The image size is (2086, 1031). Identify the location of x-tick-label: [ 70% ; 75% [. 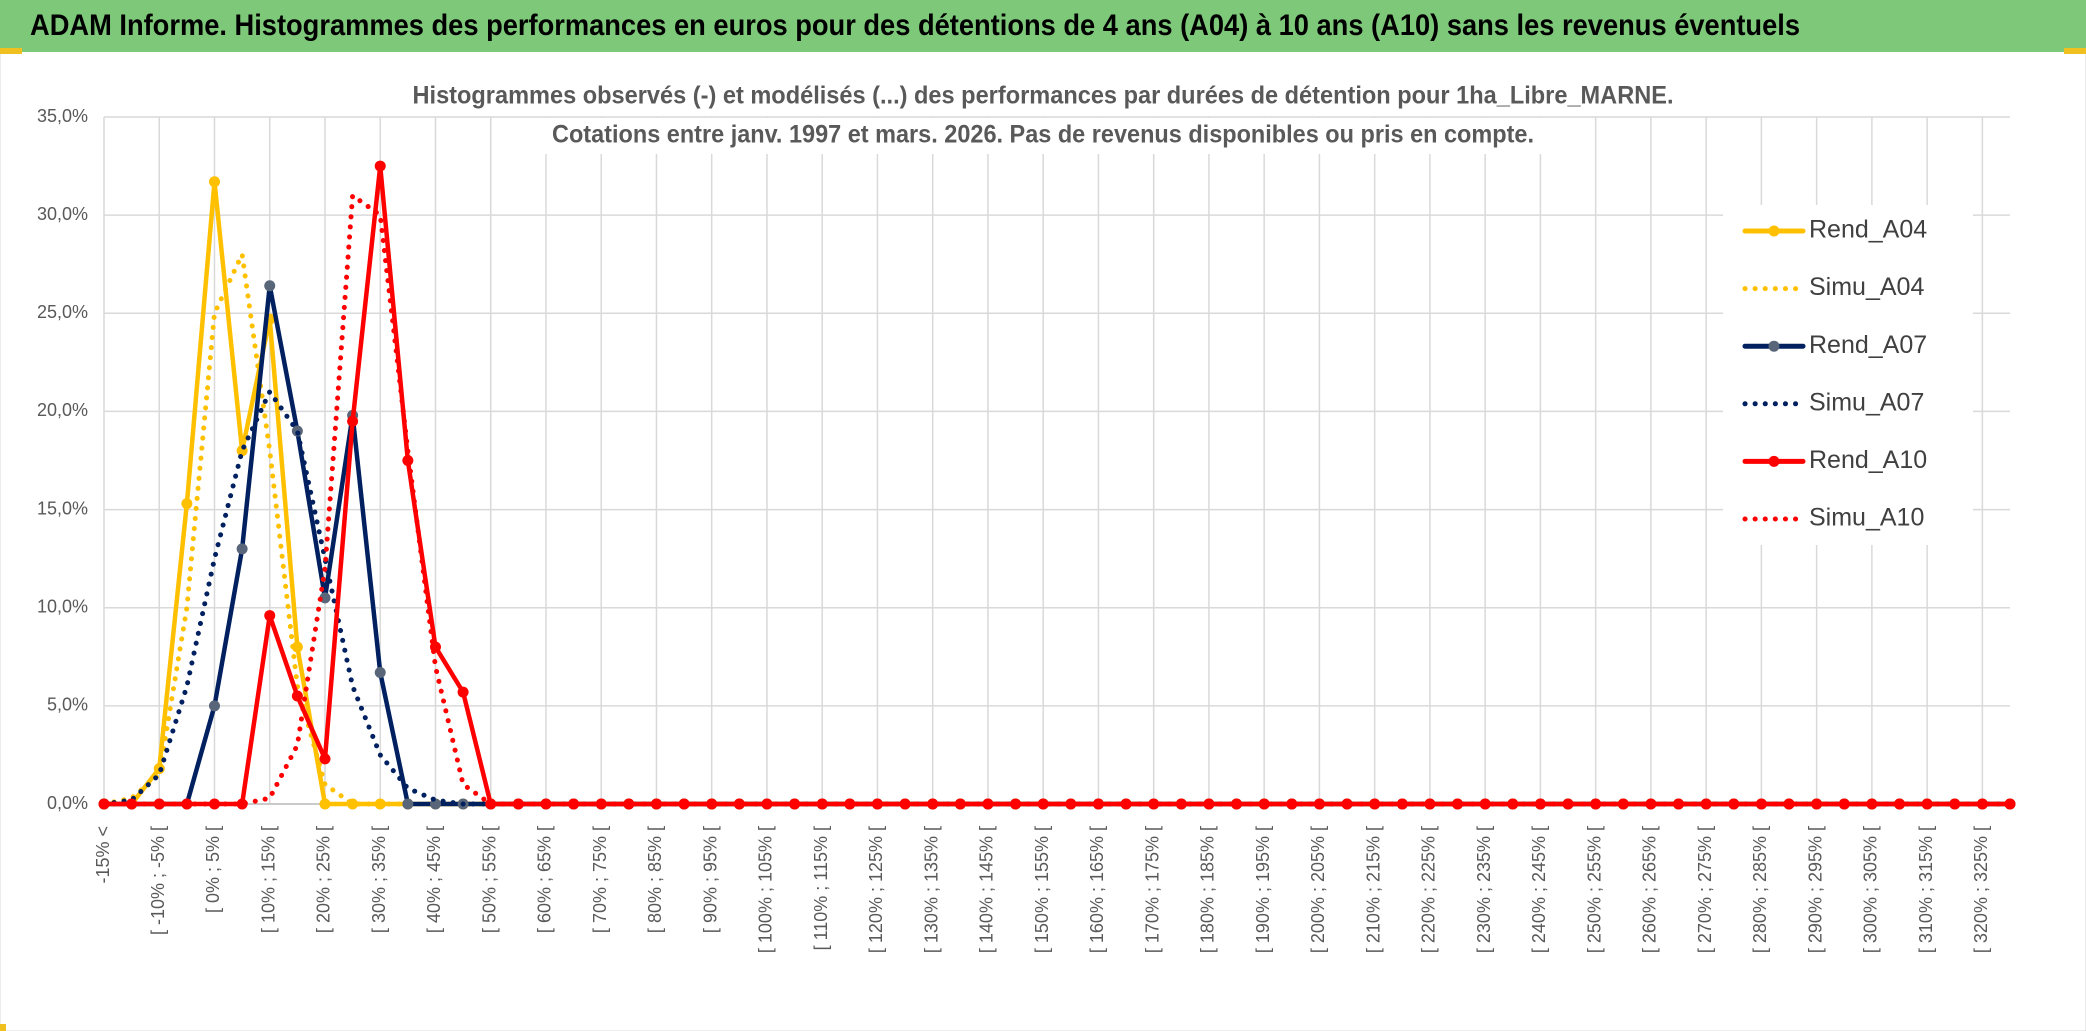
(600, 879).